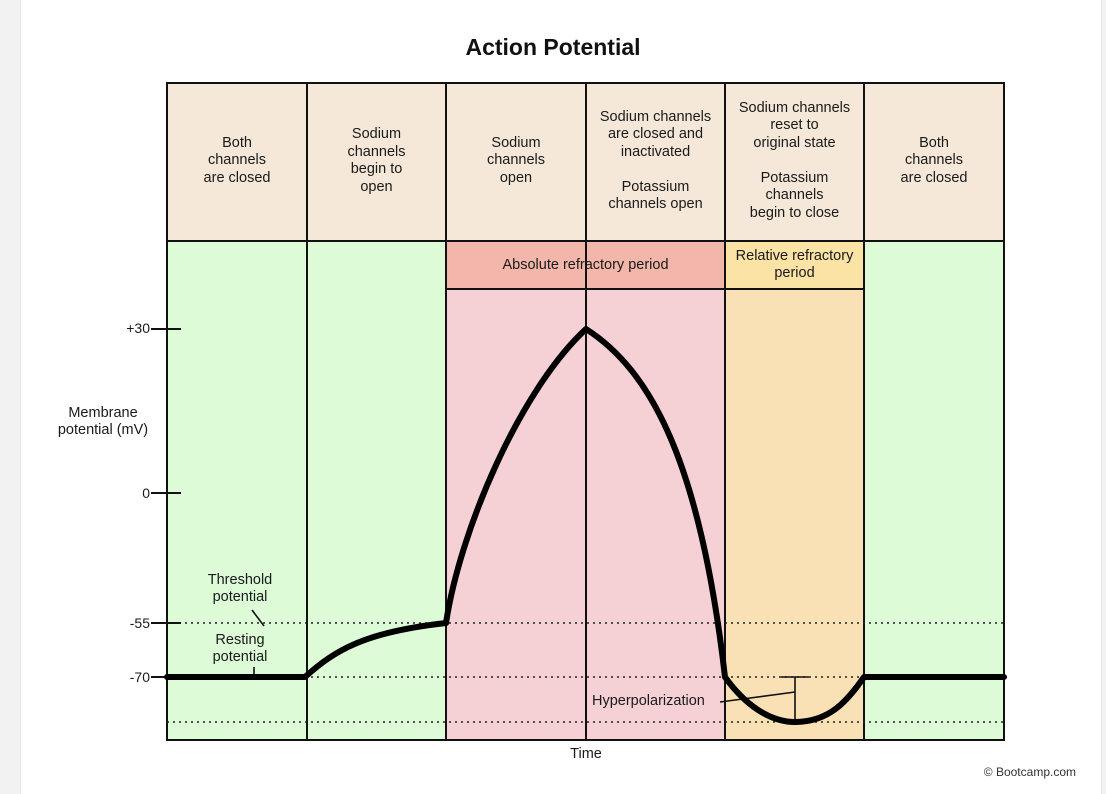  I want to click on hyperpolarization-leader, so click(757, 697).